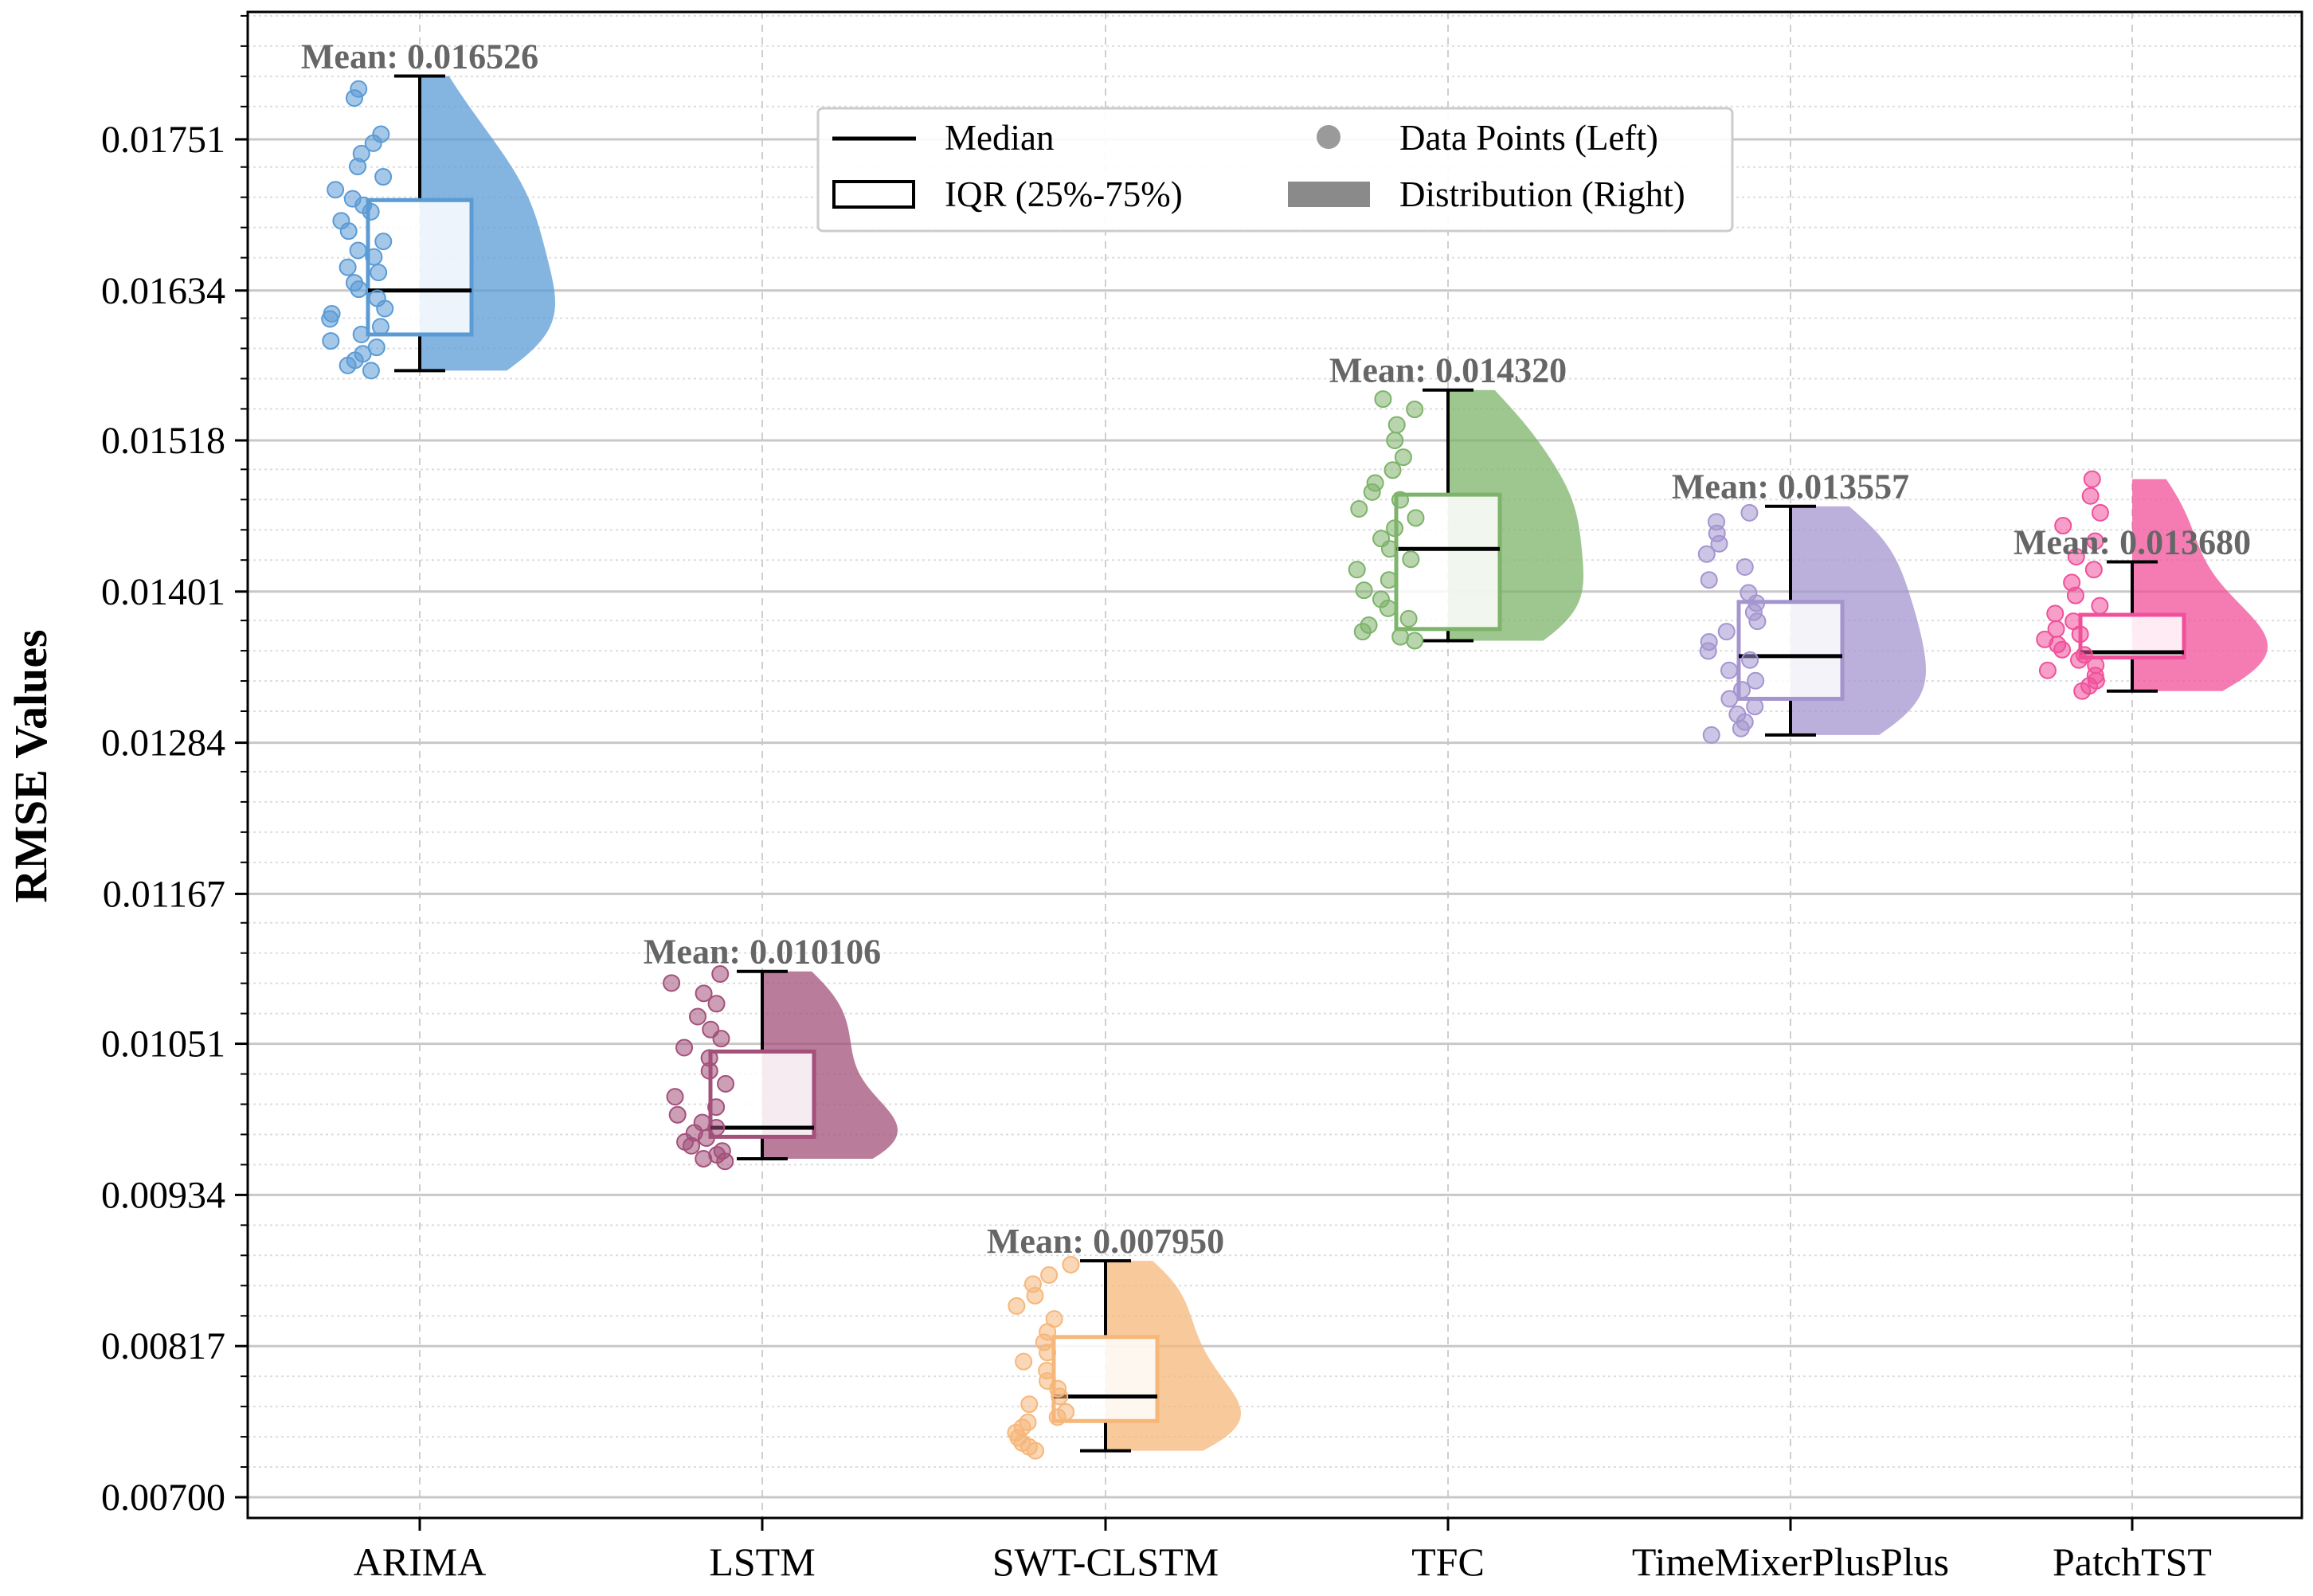 The width and height of the screenshot is (2313, 1596). What do you see at coordinates (163, 1346) in the screenshot?
I see `y-tick-label: 0.00817` at bounding box center [163, 1346].